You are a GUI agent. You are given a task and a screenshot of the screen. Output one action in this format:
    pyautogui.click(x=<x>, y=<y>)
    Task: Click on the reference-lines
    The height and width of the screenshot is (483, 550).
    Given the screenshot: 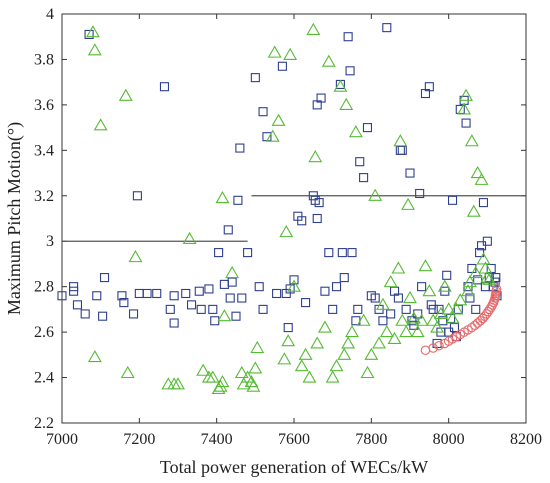 What is the action you would take?
    pyautogui.click(x=294, y=218)
    